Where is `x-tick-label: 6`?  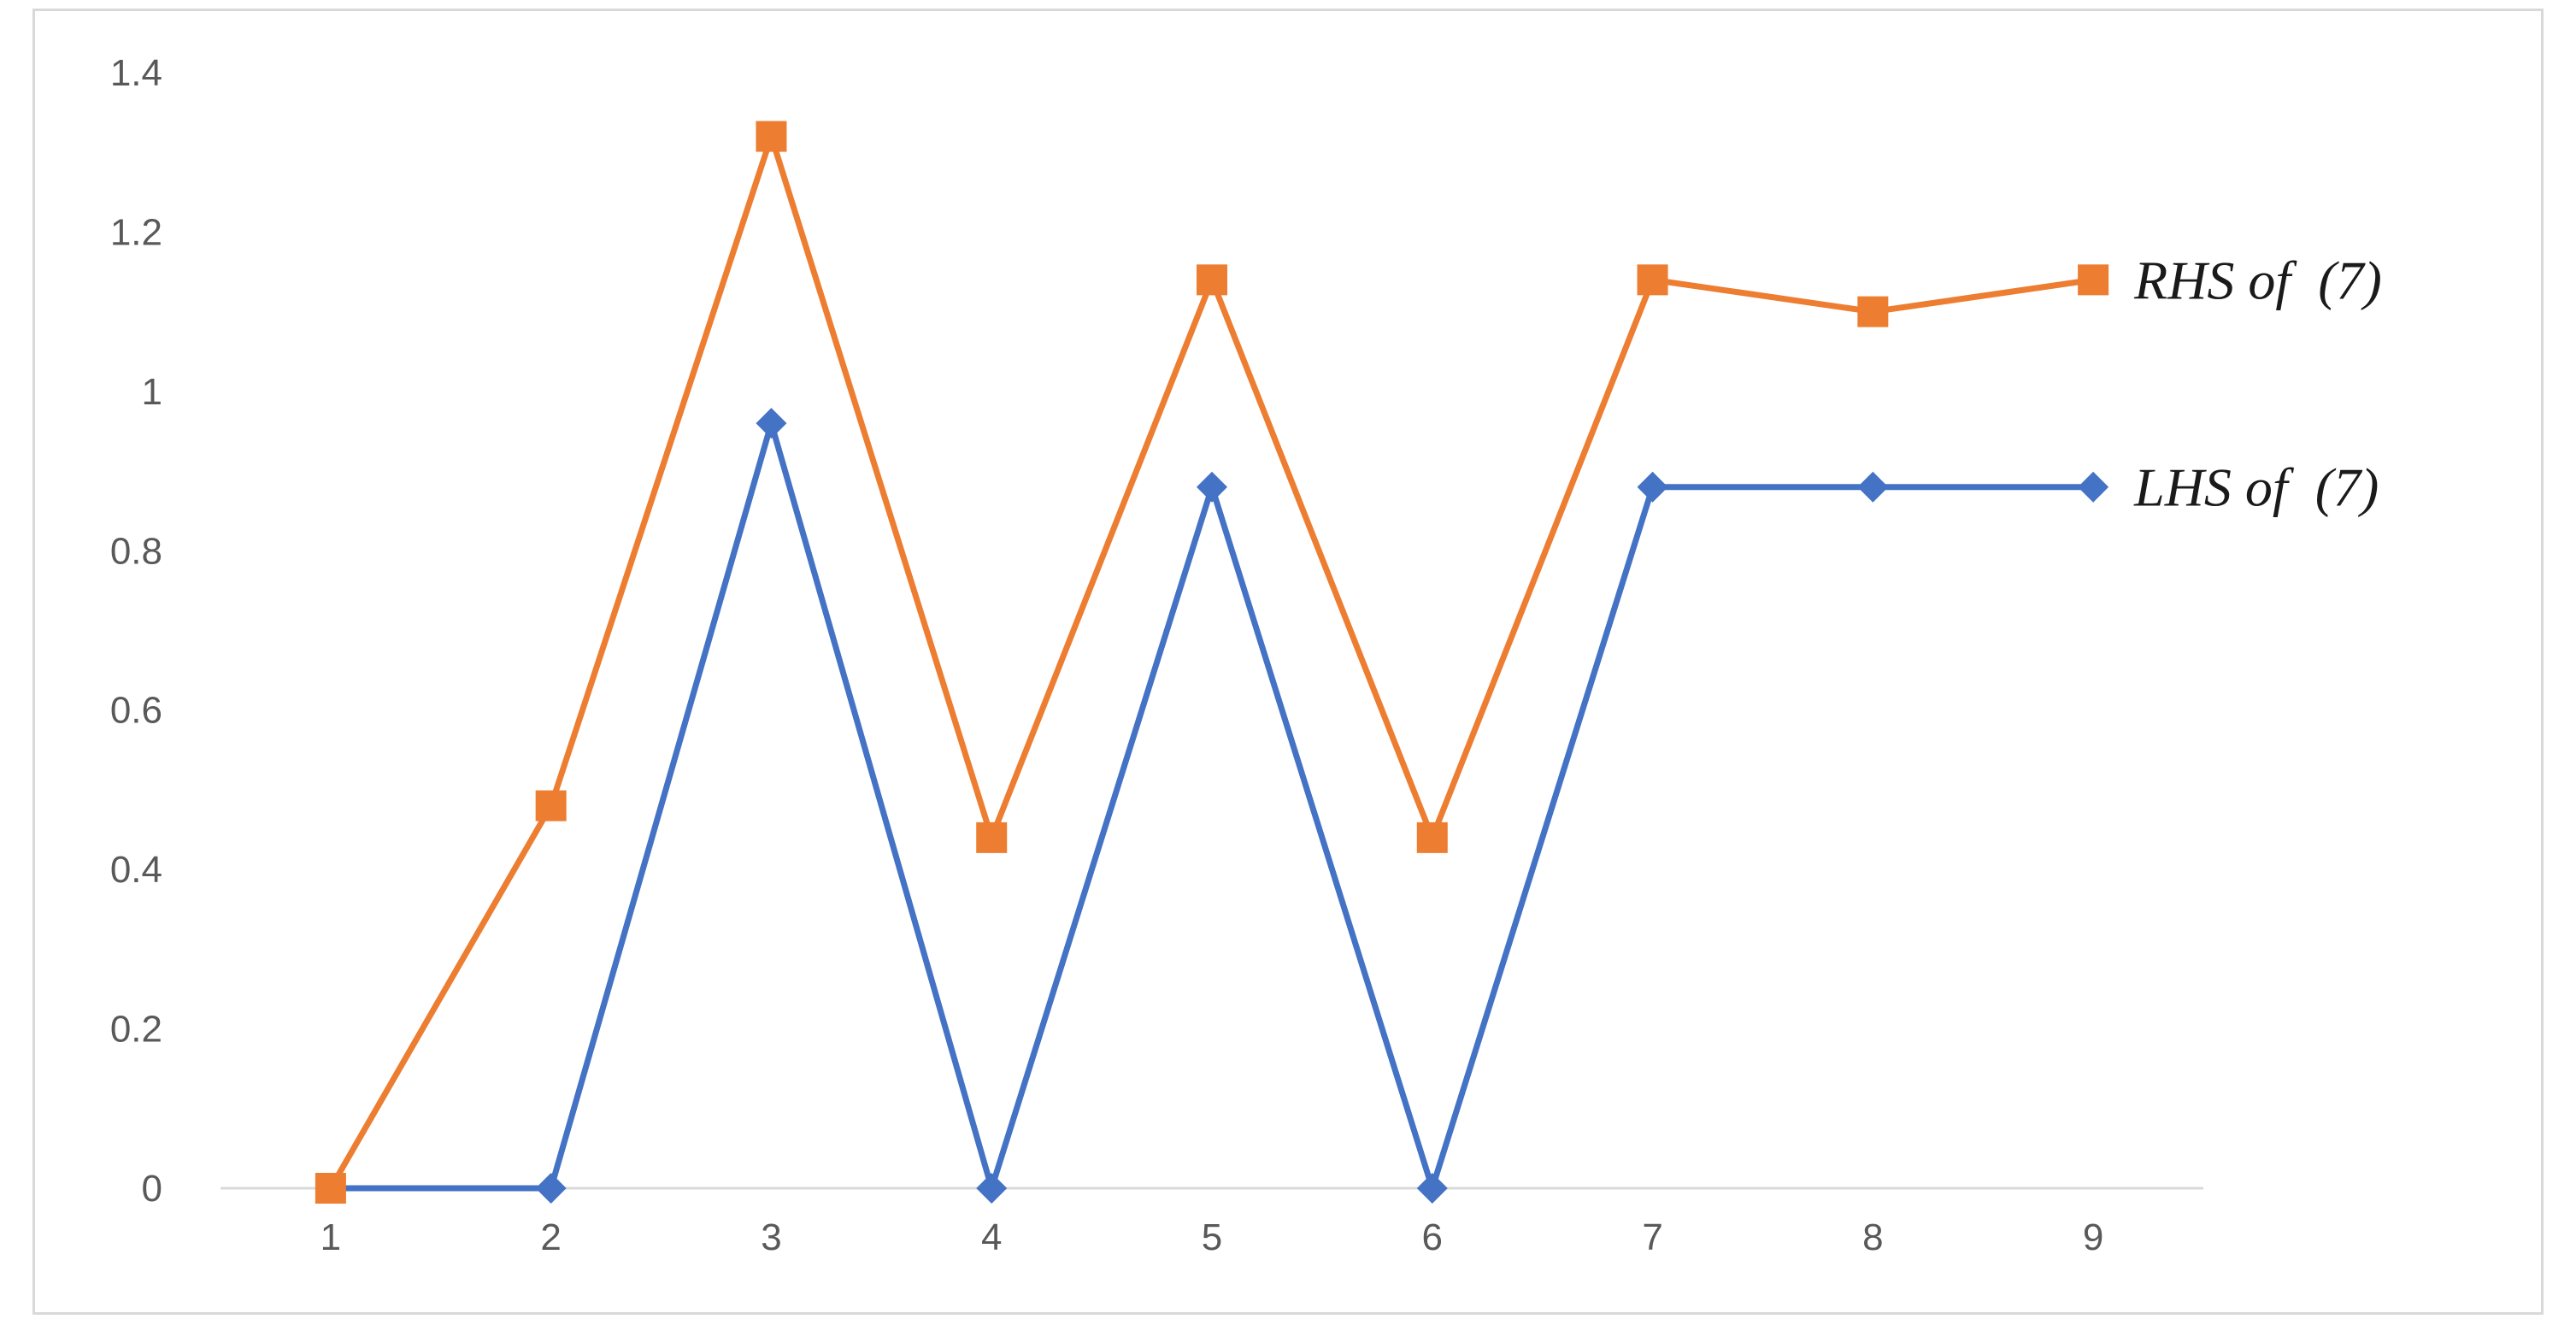
x-tick-label: 6 is located at coordinates (1432, 1237).